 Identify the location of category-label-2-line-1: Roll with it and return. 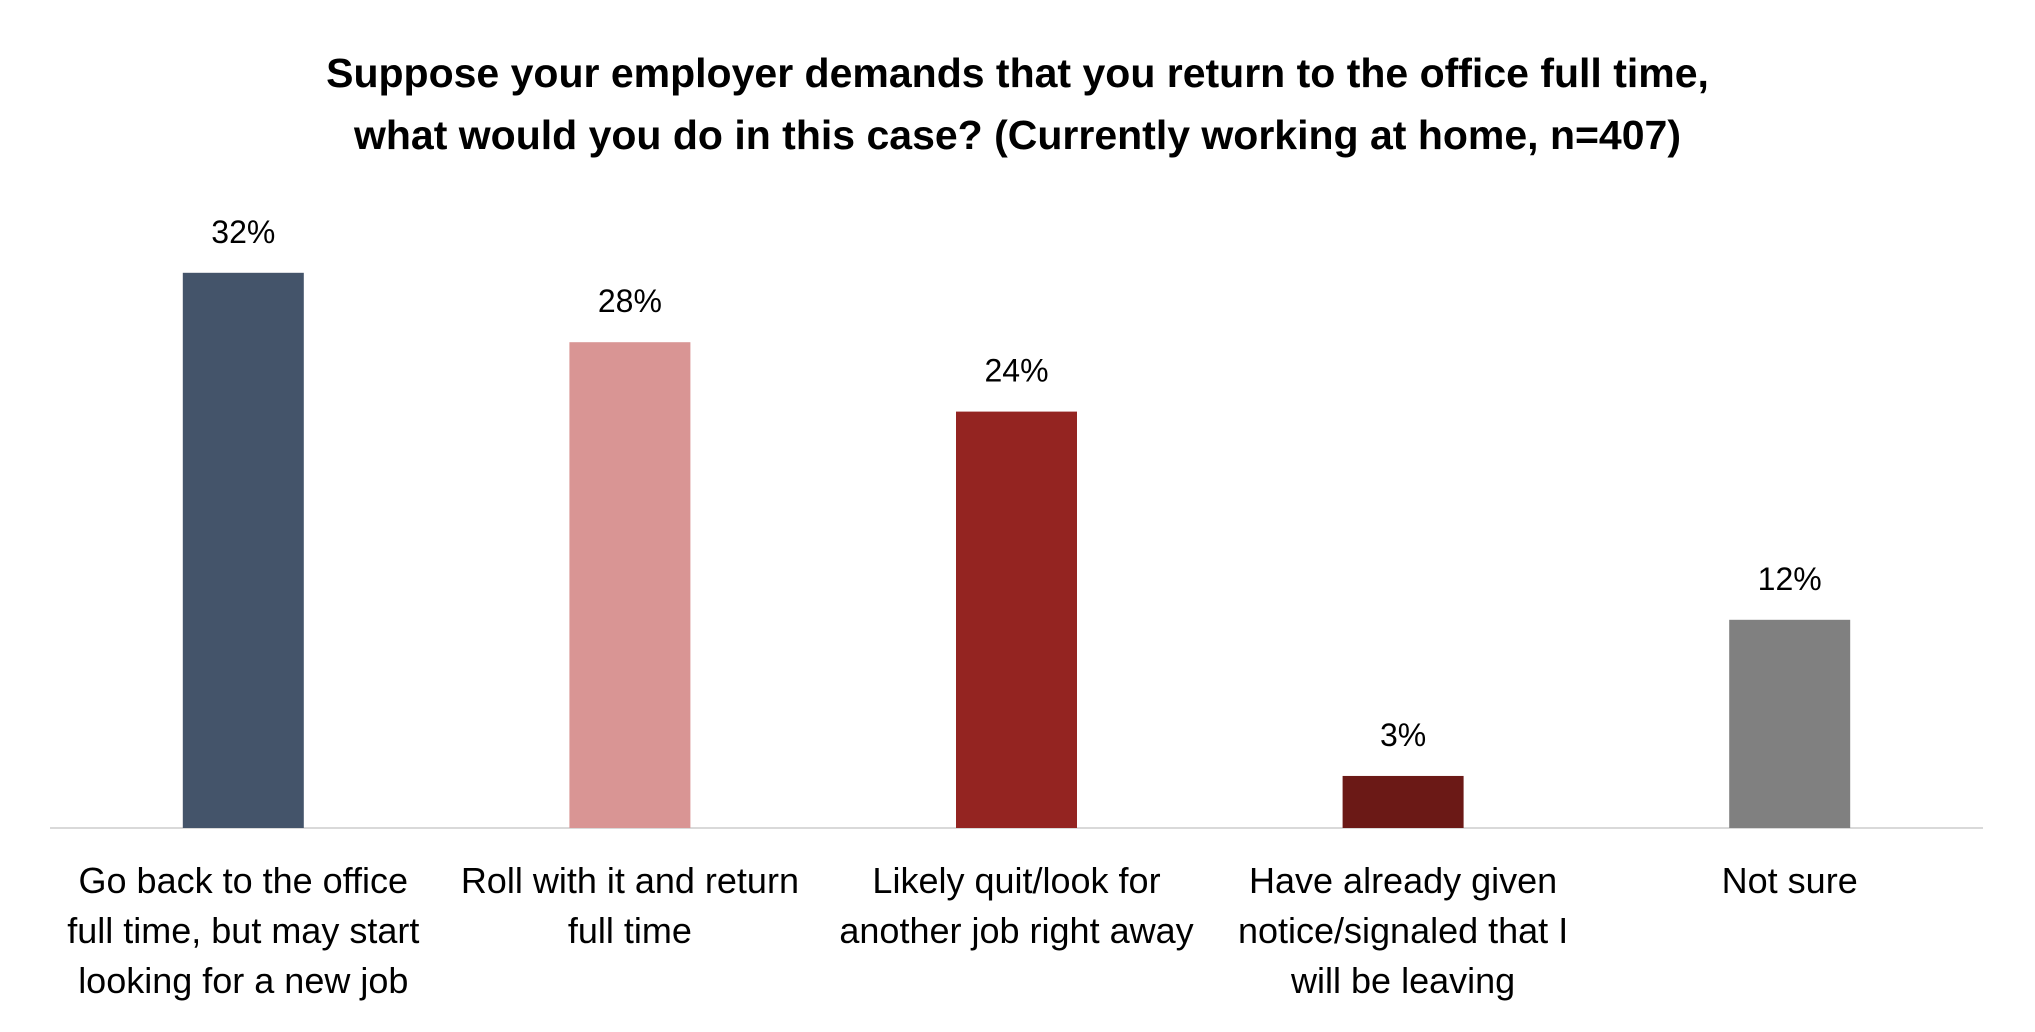
(630, 880).